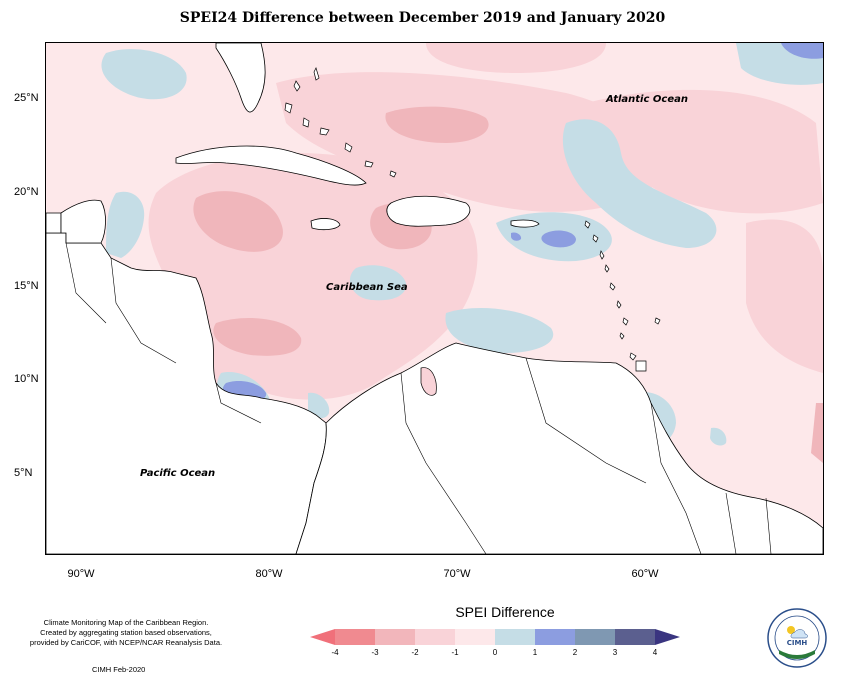 This screenshot has width=845, height=684. I want to click on cimh-logo: CIMH, so click(797, 638).